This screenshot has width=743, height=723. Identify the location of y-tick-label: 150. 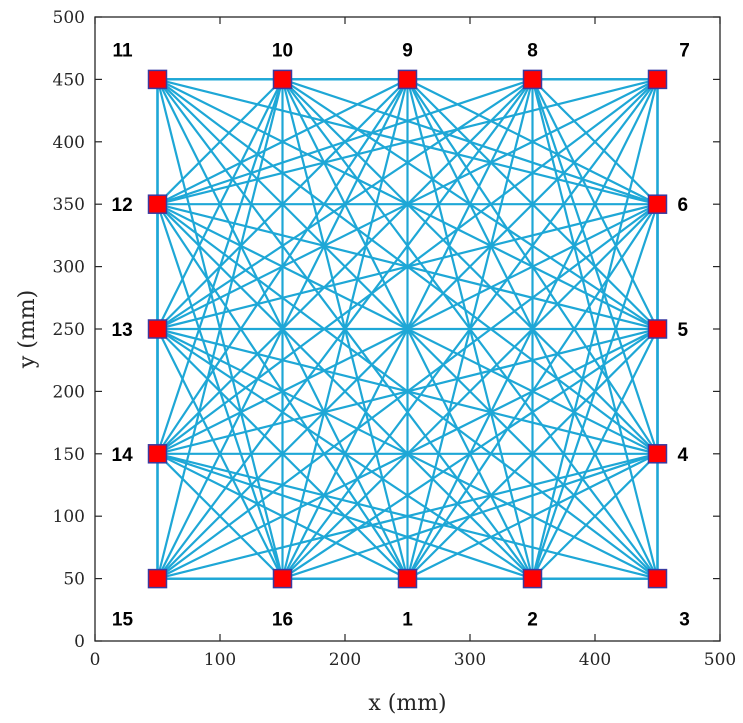
(69, 455).